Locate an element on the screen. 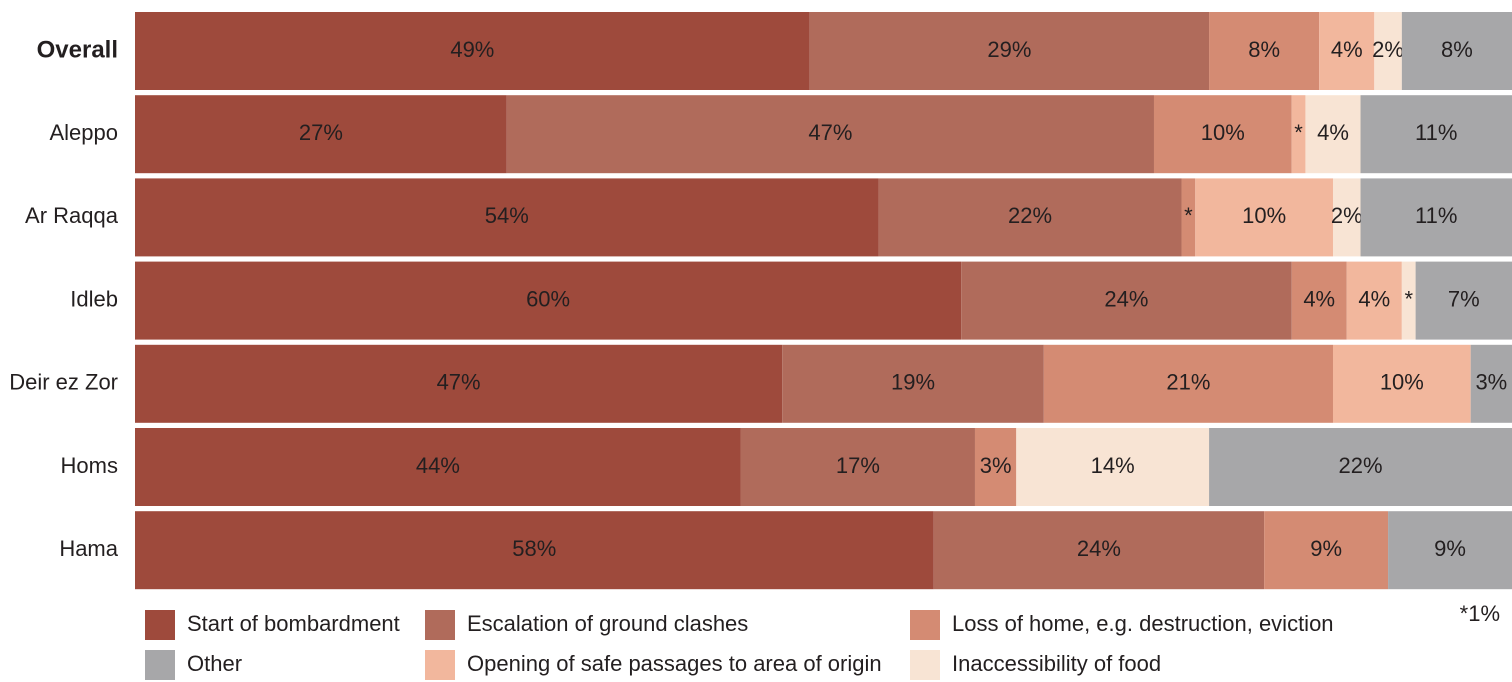 Image resolution: width=1512 pixels, height=682 pixels. legend-label: Loss of home, e.g. destruction, eviction is located at coordinates (1143, 623).